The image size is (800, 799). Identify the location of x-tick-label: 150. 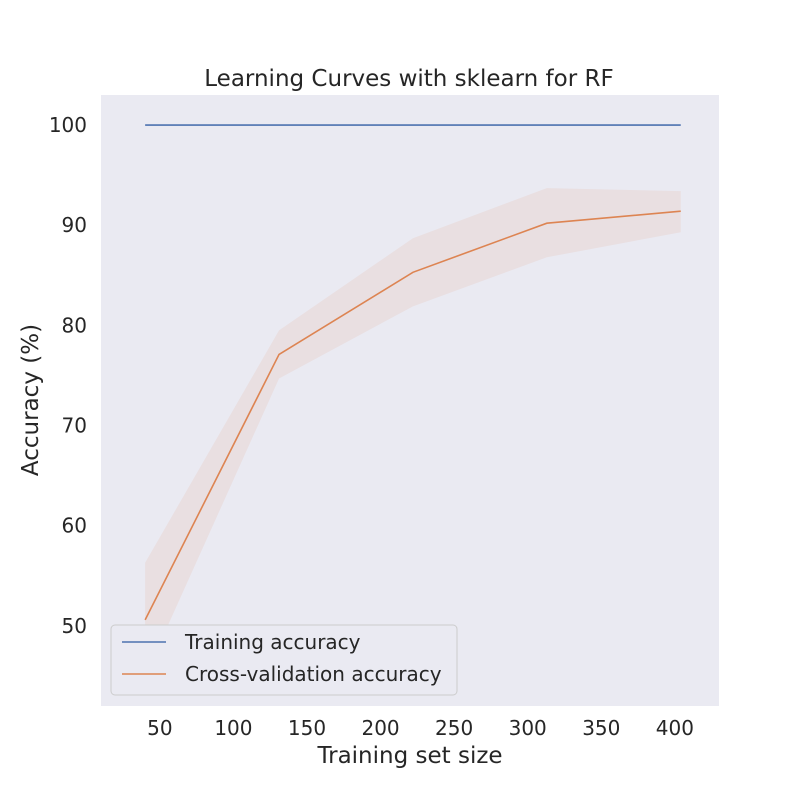
(307, 728).